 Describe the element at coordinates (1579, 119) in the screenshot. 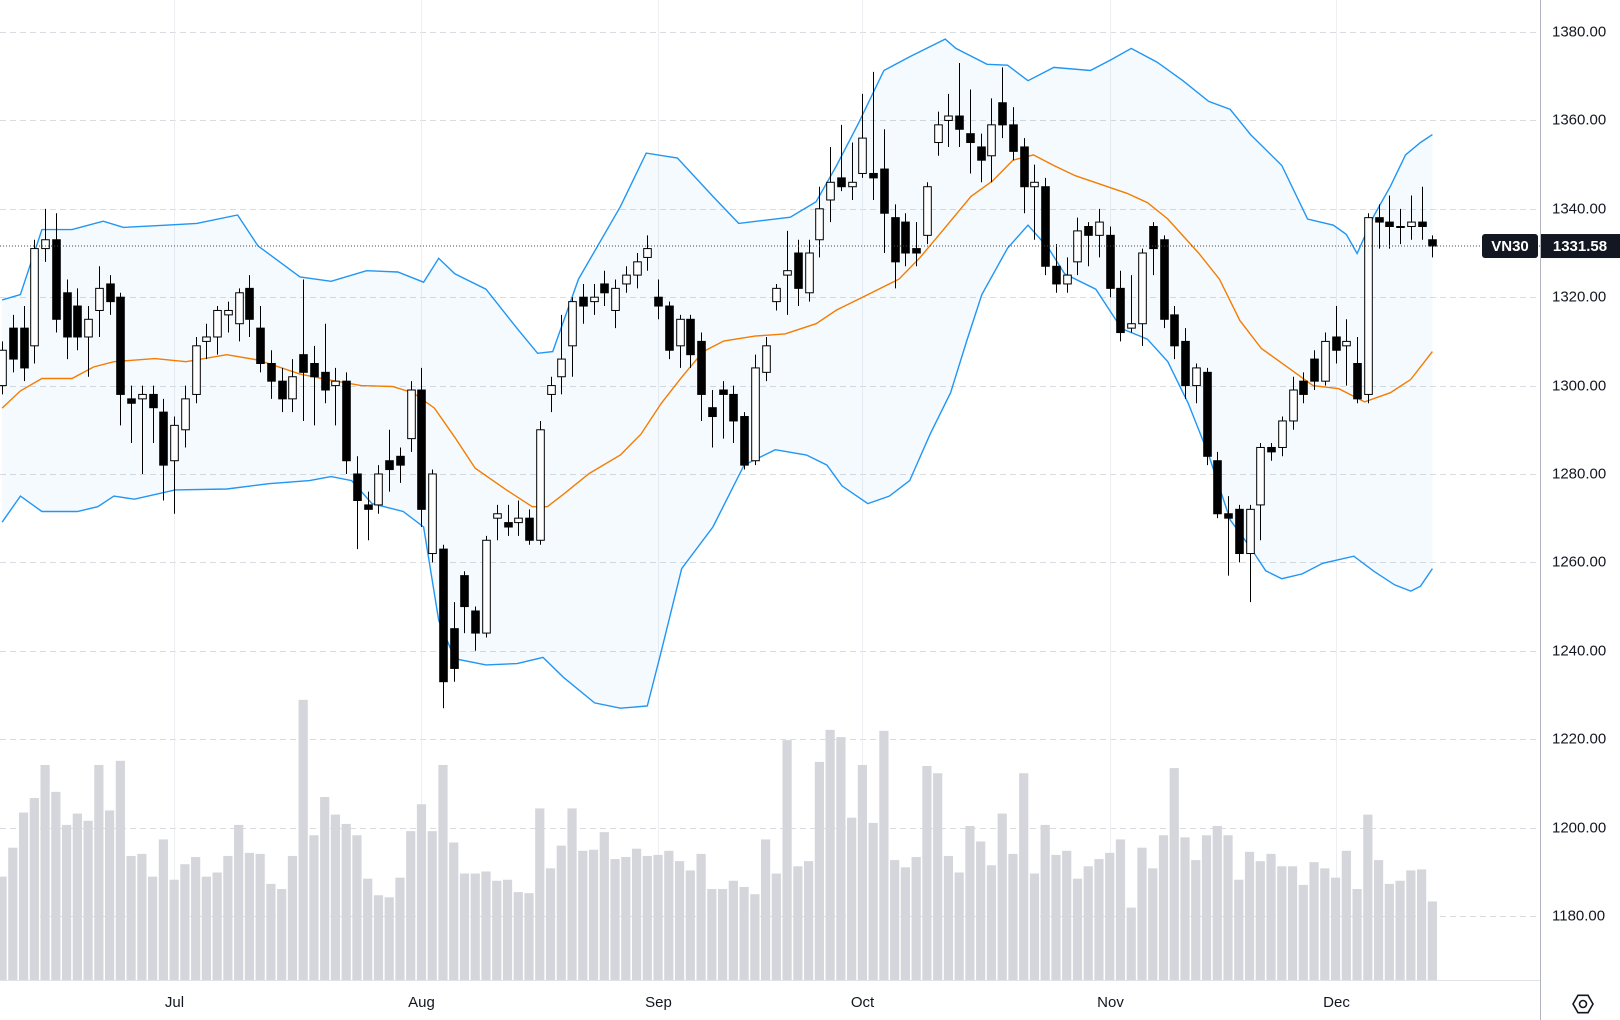

I see `y-tick-label: 1360.00` at that location.